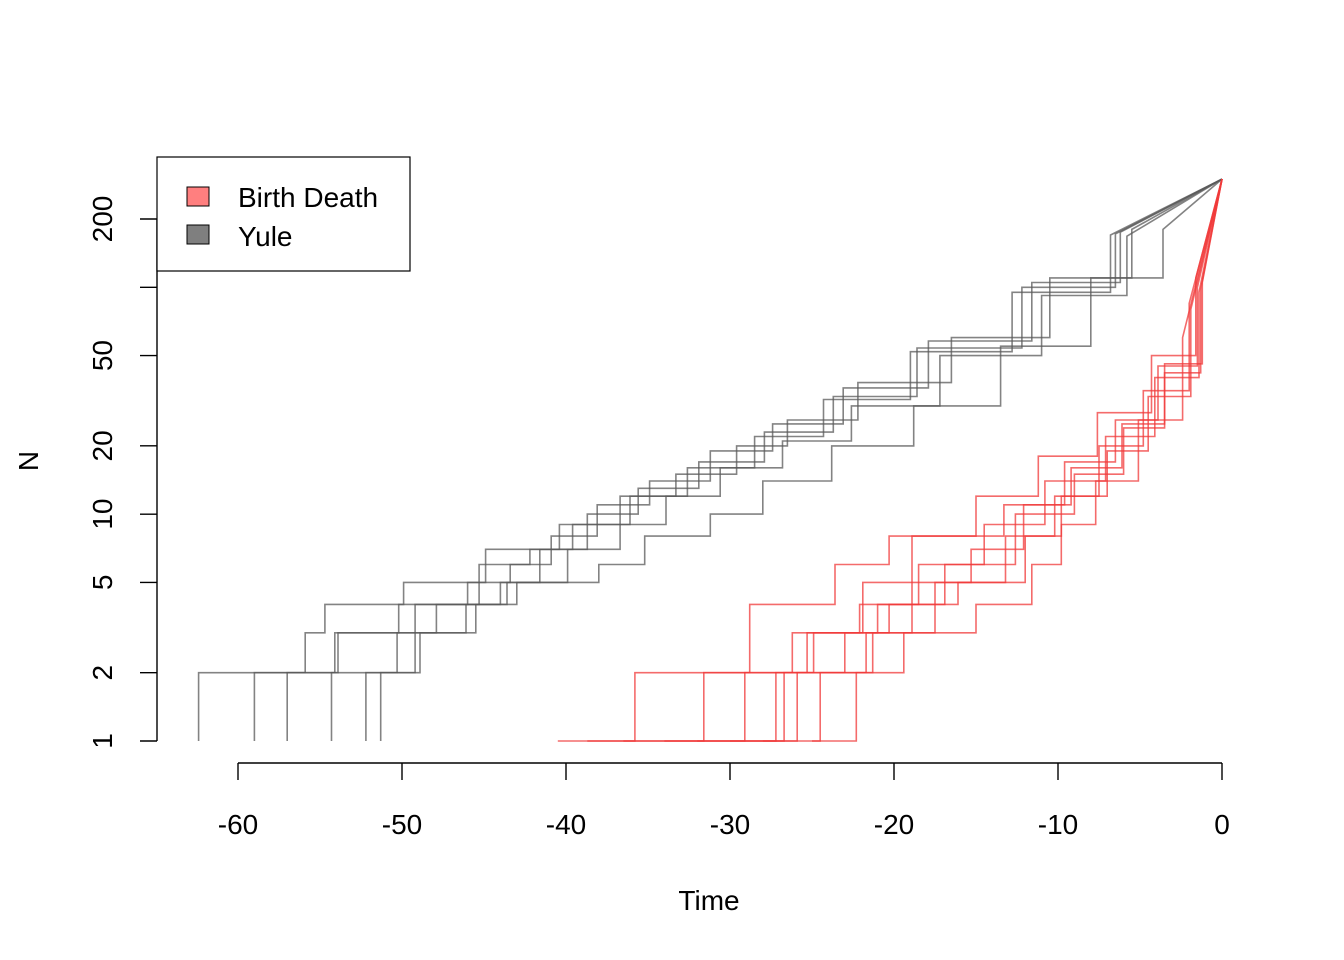 The height and width of the screenshot is (960, 1344). Describe the element at coordinates (102, 741) in the screenshot. I see `y-tick-label: 1` at that location.